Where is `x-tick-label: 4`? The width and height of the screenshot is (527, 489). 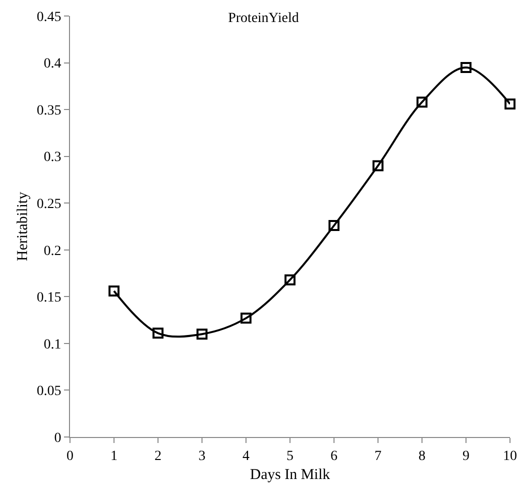 x-tick-label: 4 is located at coordinates (246, 456).